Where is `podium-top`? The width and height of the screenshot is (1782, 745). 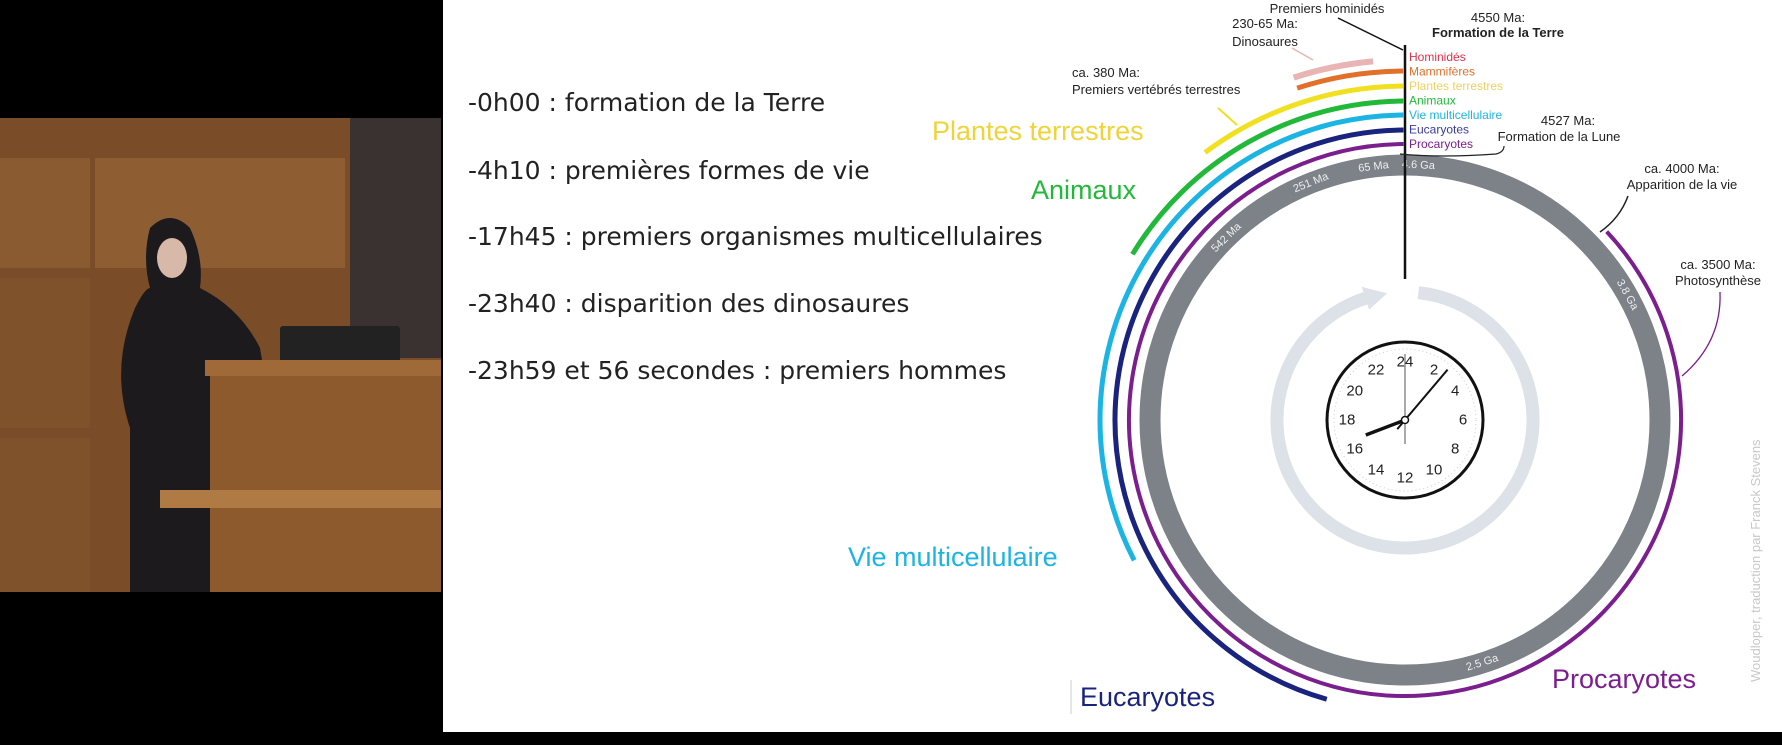 podium-top is located at coordinates (323, 368).